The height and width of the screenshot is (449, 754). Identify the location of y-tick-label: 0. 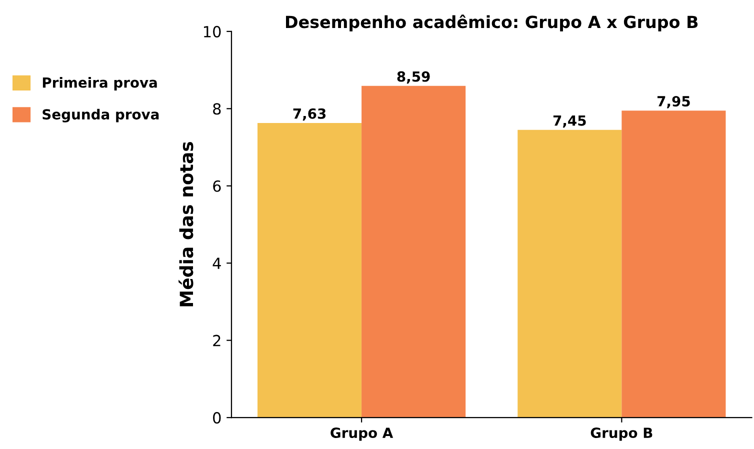
(217, 418).